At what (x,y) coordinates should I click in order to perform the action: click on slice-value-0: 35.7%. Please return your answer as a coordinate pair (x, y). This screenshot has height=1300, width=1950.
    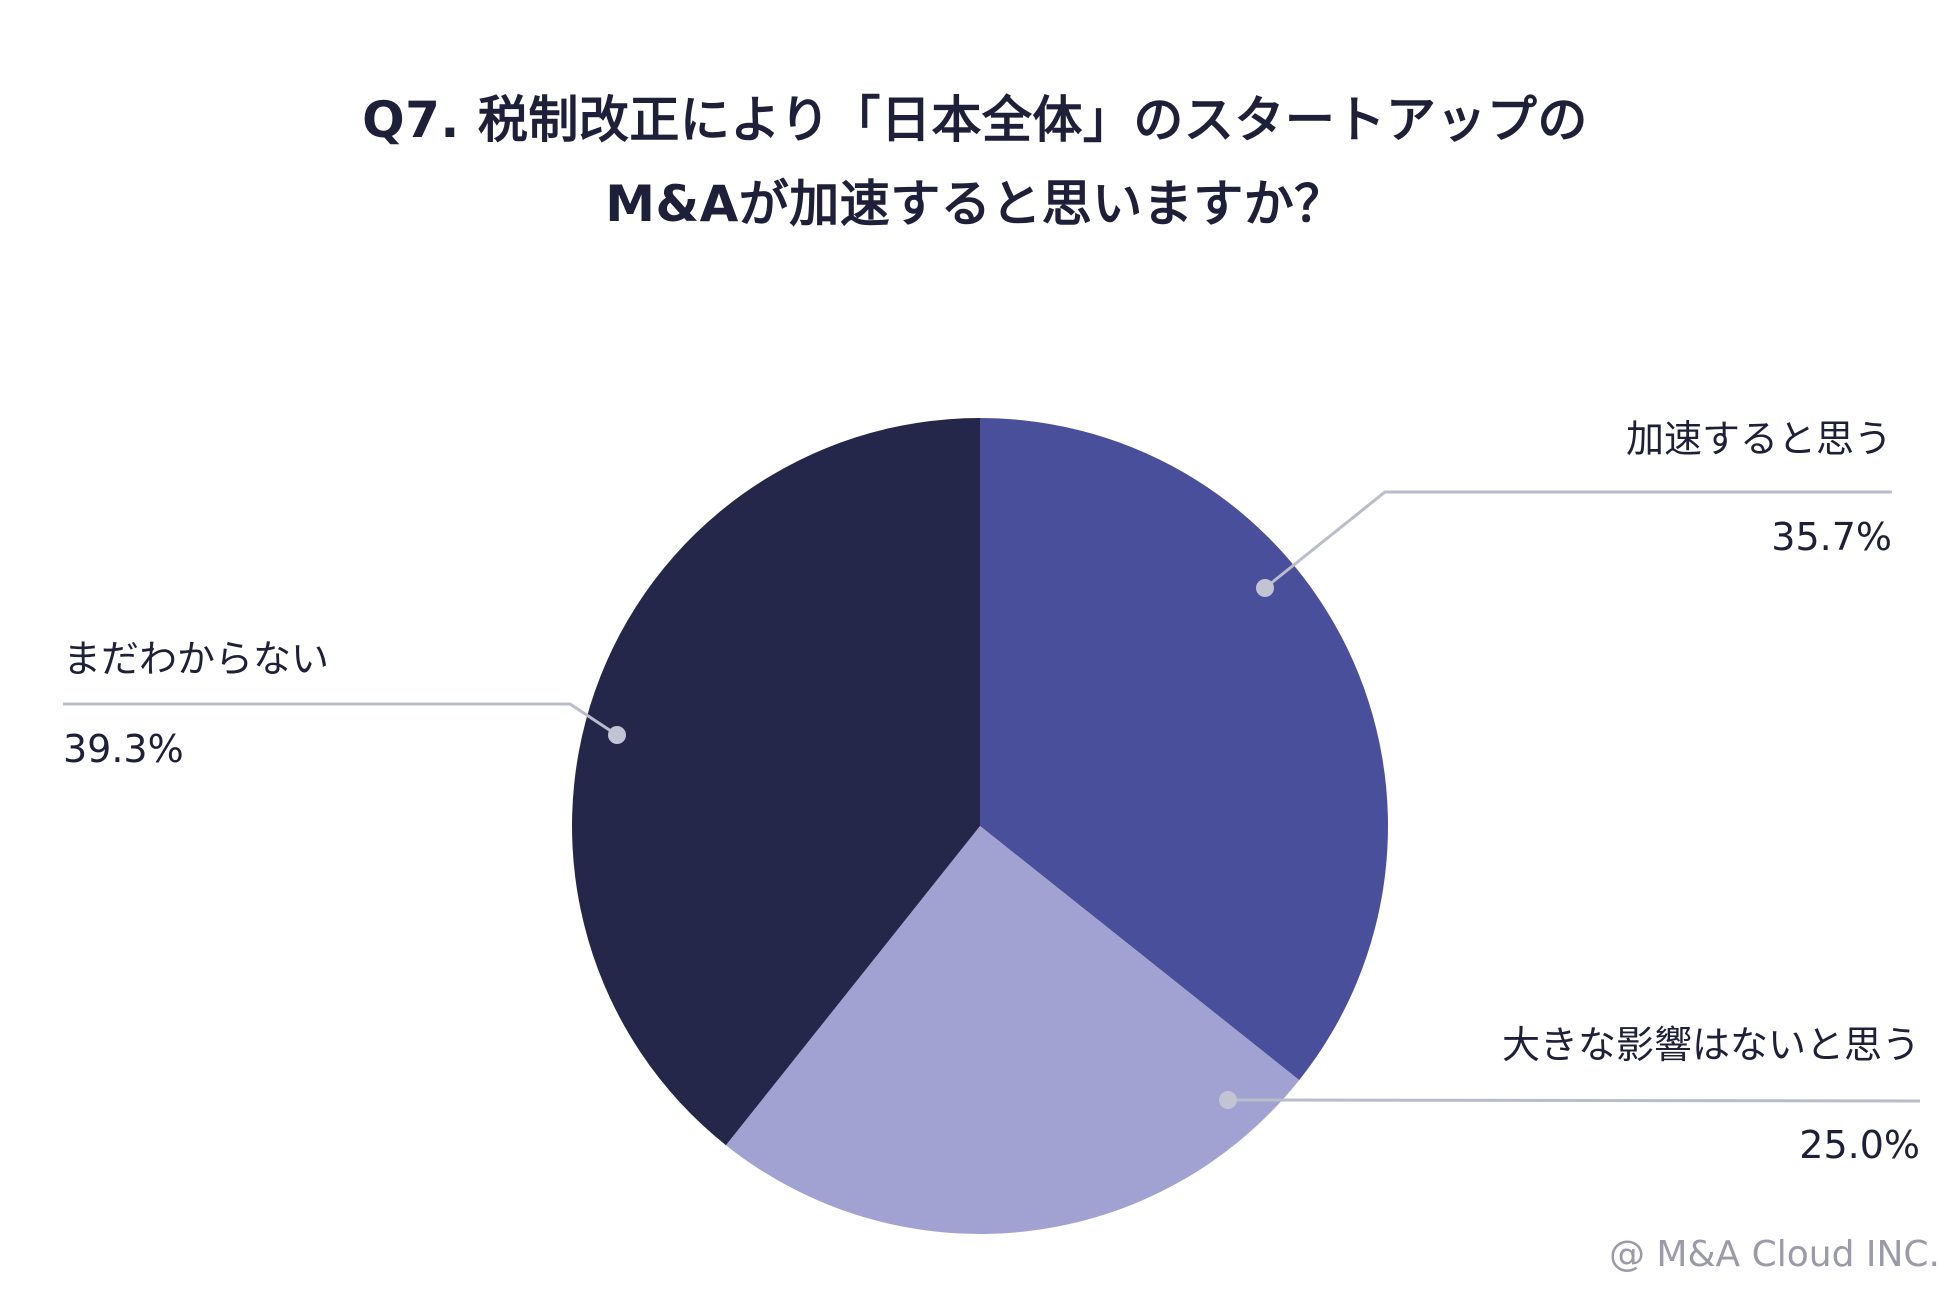
    Looking at the image, I should click on (1831, 537).